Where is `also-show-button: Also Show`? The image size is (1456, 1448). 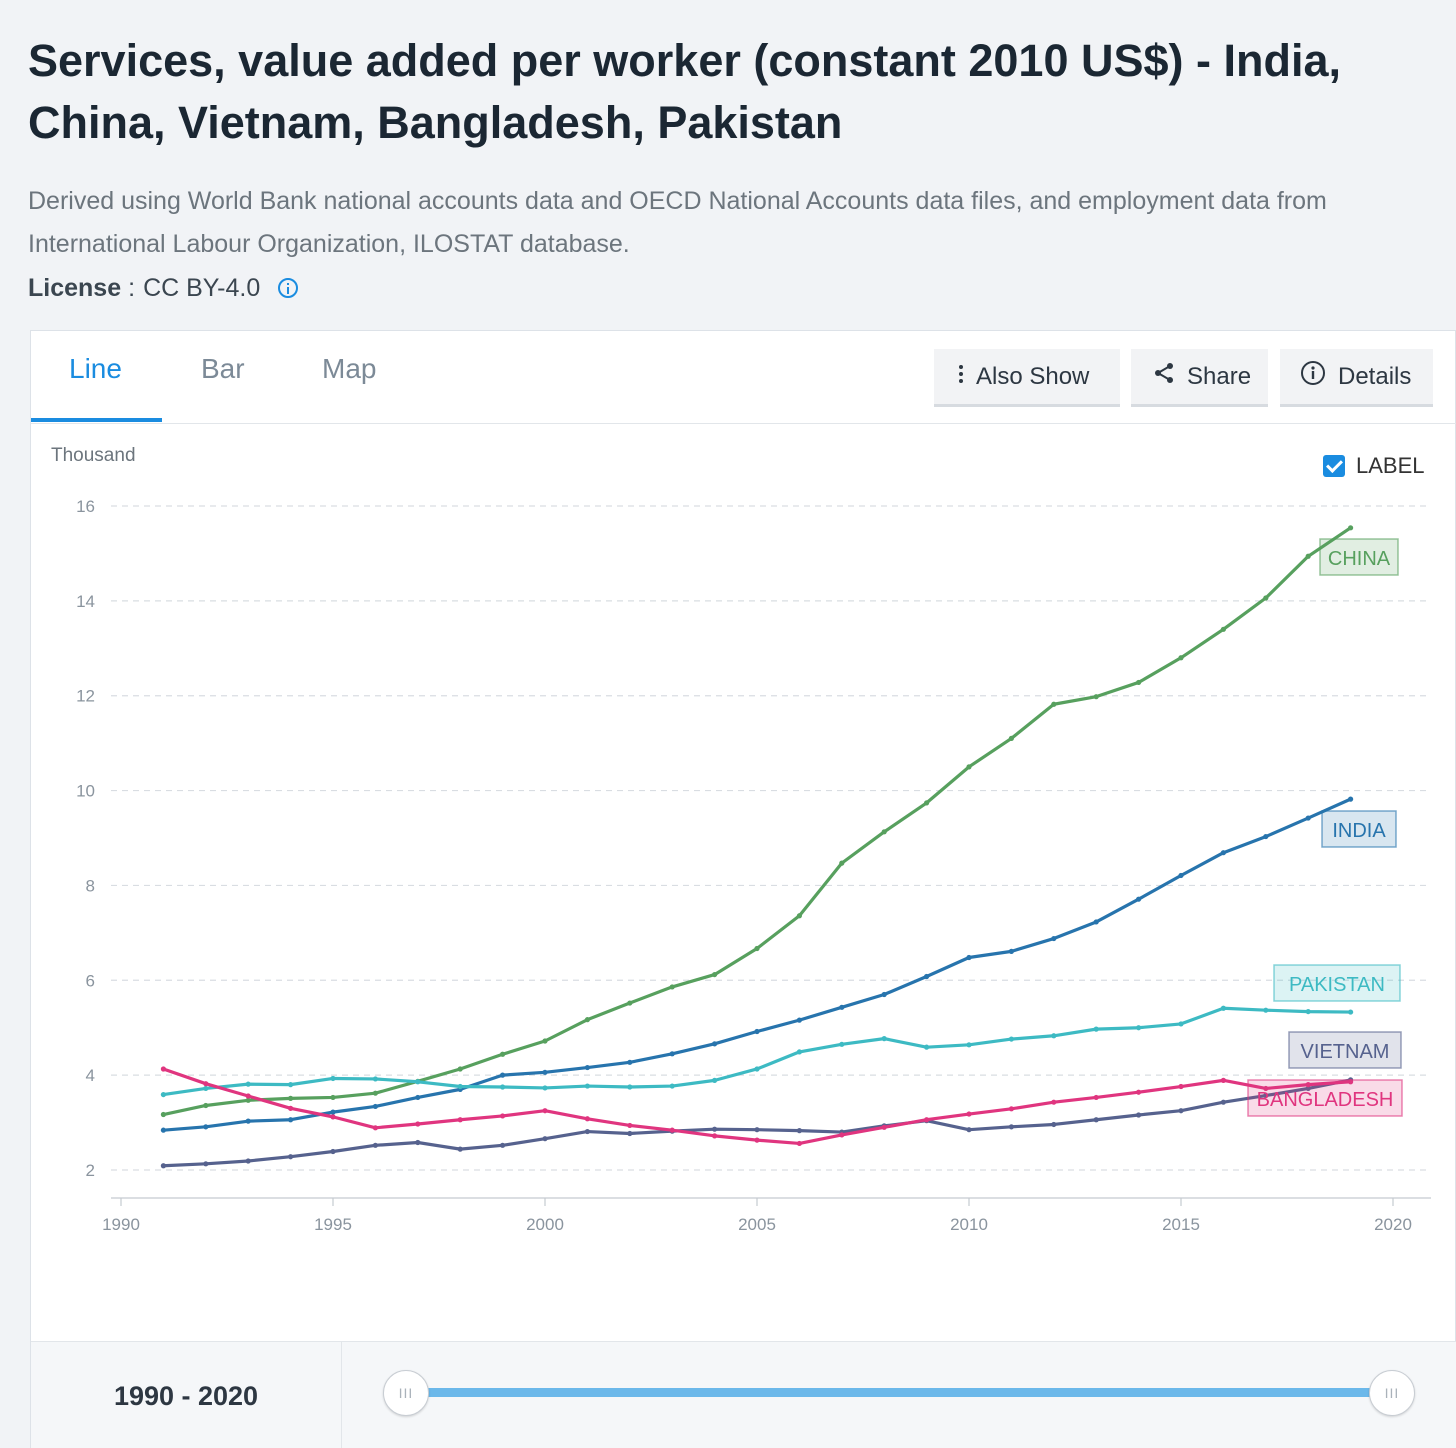
also-show-button: Also Show is located at coordinates (1027, 378).